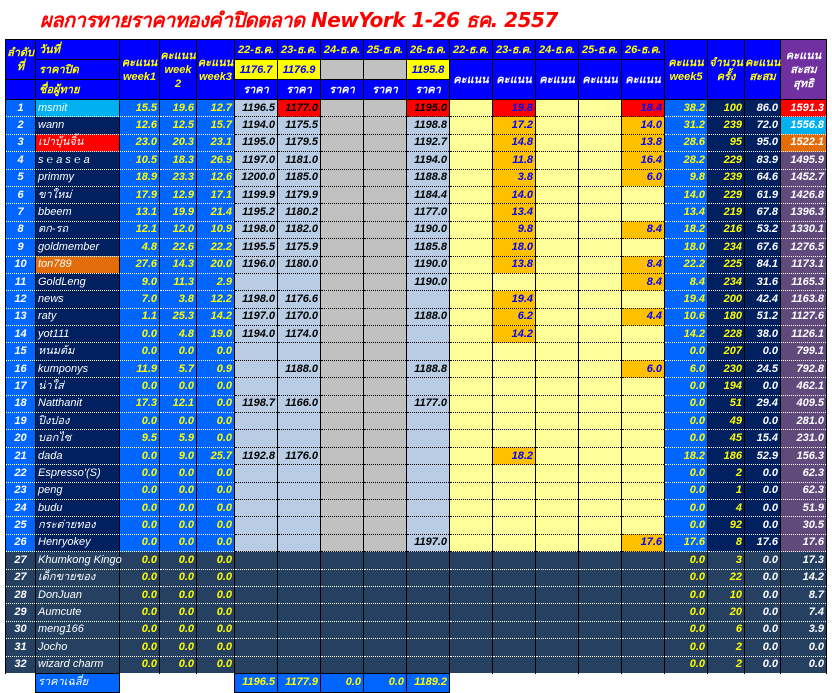  What do you see at coordinates (256, 456) in the screenshot?
I see `price-guess: 1192.8` at bounding box center [256, 456].